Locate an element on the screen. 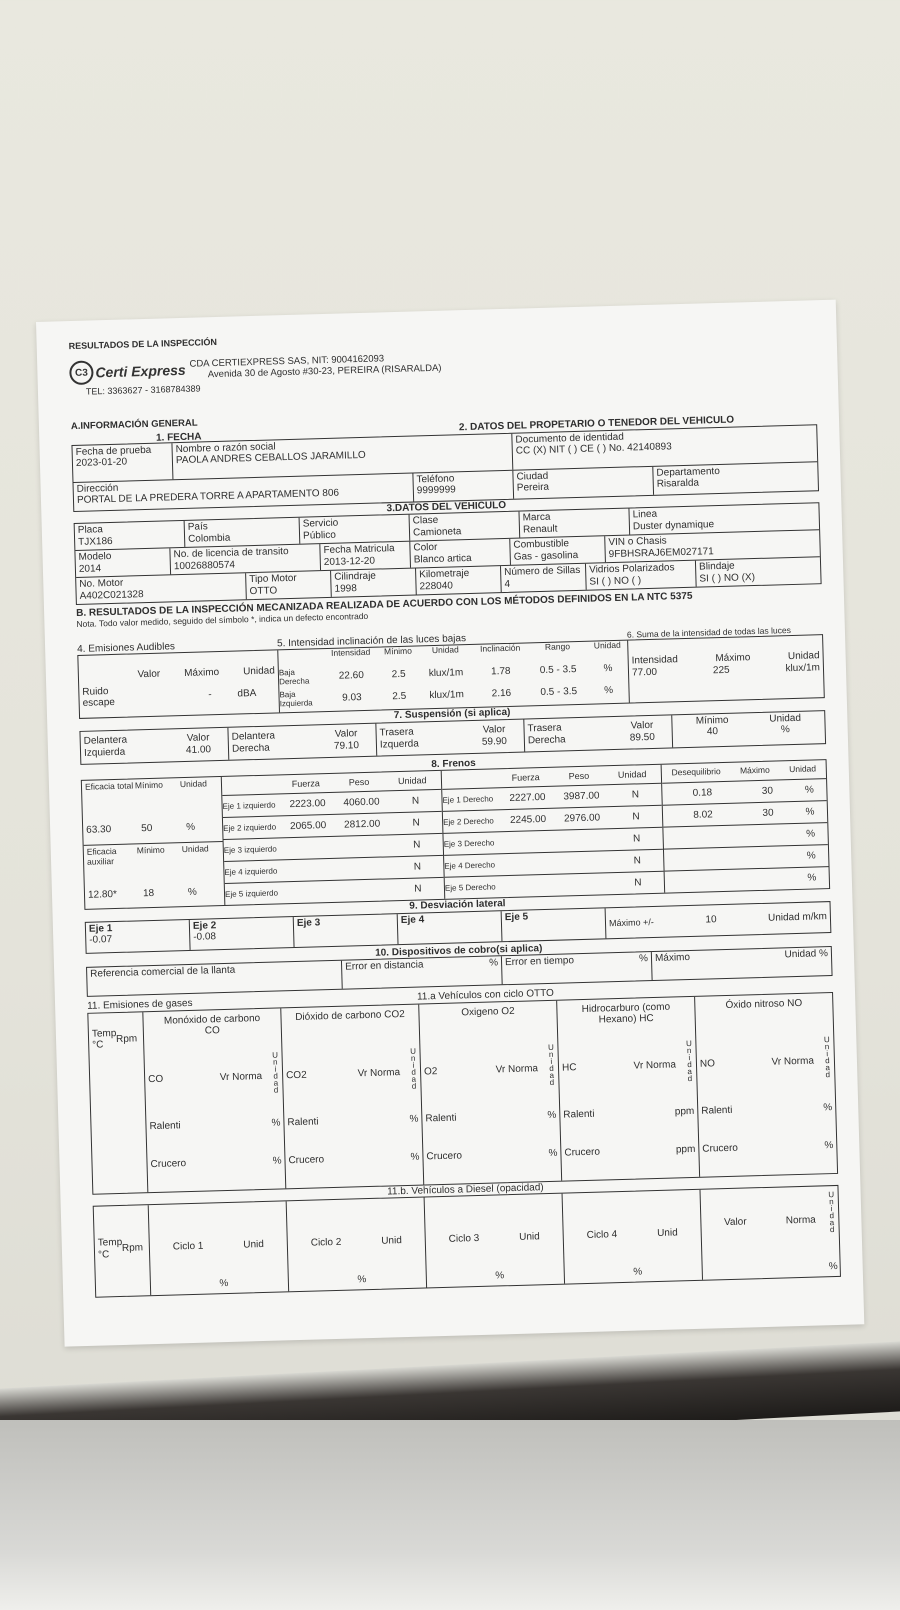 The width and height of the screenshot is (900, 1610). axle-force: 2245.00 is located at coordinates (528, 820).